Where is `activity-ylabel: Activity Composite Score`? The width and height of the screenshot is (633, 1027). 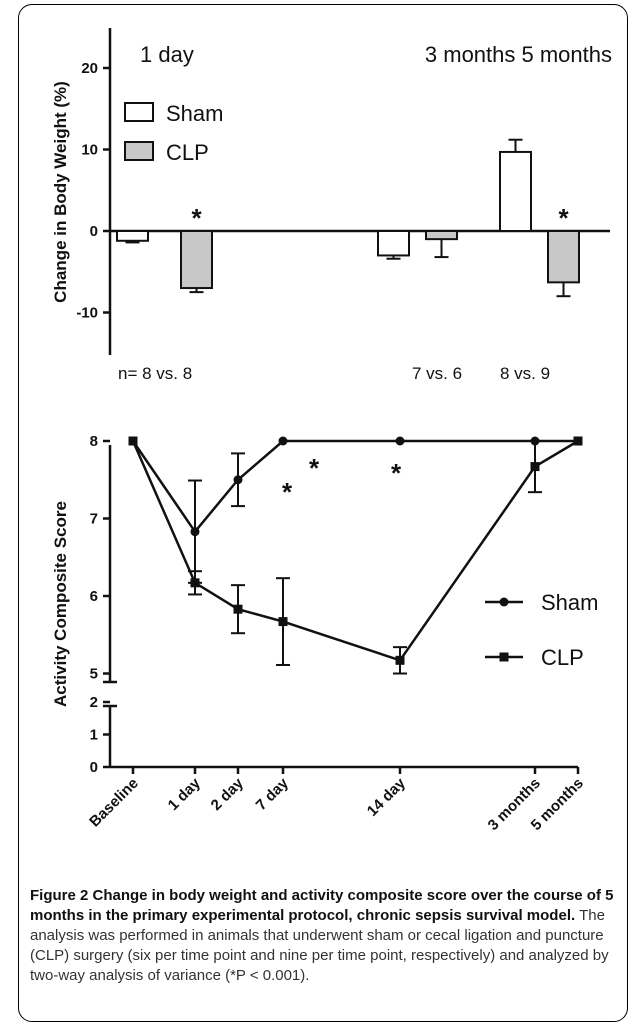 activity-ylabel: Activity Composite Score is located at coordinates (60, 604).